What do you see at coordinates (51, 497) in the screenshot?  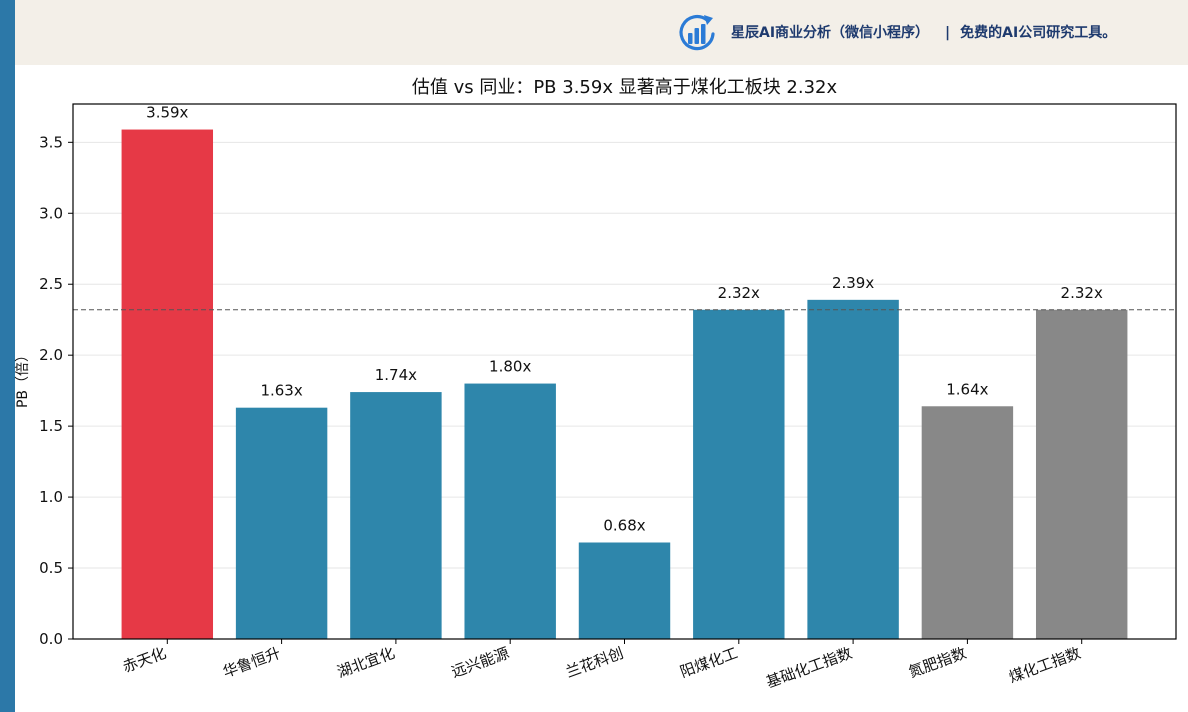 I see `y-tick-label: 1.0` at bounding box center [51, 497].